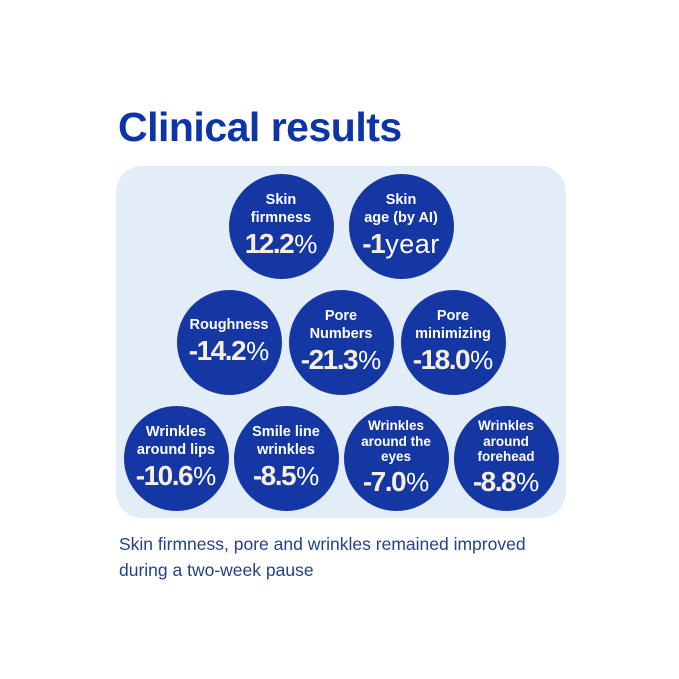 Image resolution: width=679 pixels, height=679 pixels. What do you see at coordinates (164, 475) in the screenshot?
I see `stat-number: -10.6` at bounding box center [164, 475].